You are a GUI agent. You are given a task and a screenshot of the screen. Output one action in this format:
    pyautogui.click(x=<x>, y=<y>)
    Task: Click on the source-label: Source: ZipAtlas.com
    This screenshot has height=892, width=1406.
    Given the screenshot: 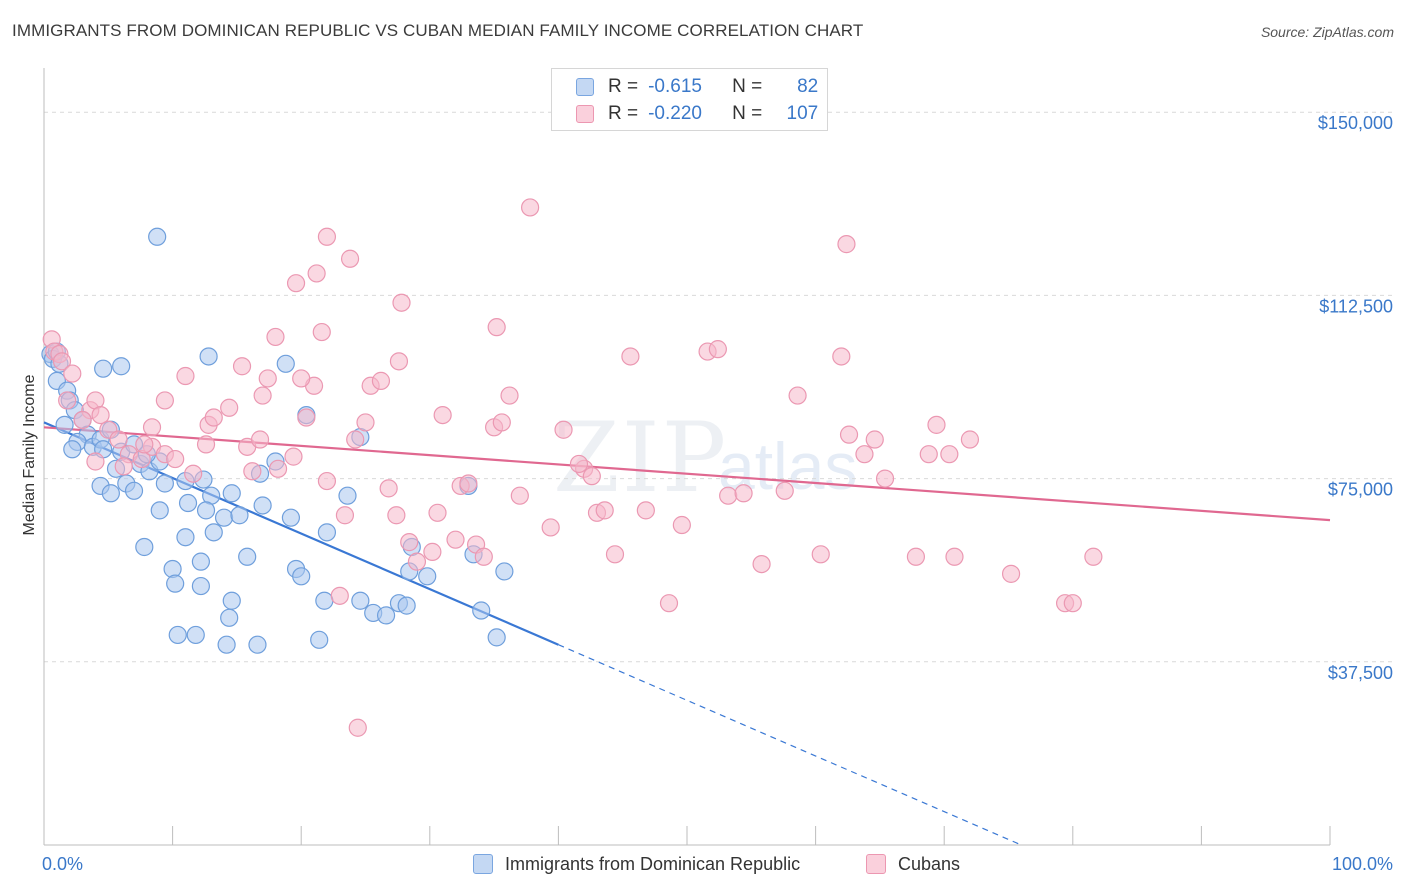 What is the action you would take?
    pyautogui.click(x=1327, y=32)
    